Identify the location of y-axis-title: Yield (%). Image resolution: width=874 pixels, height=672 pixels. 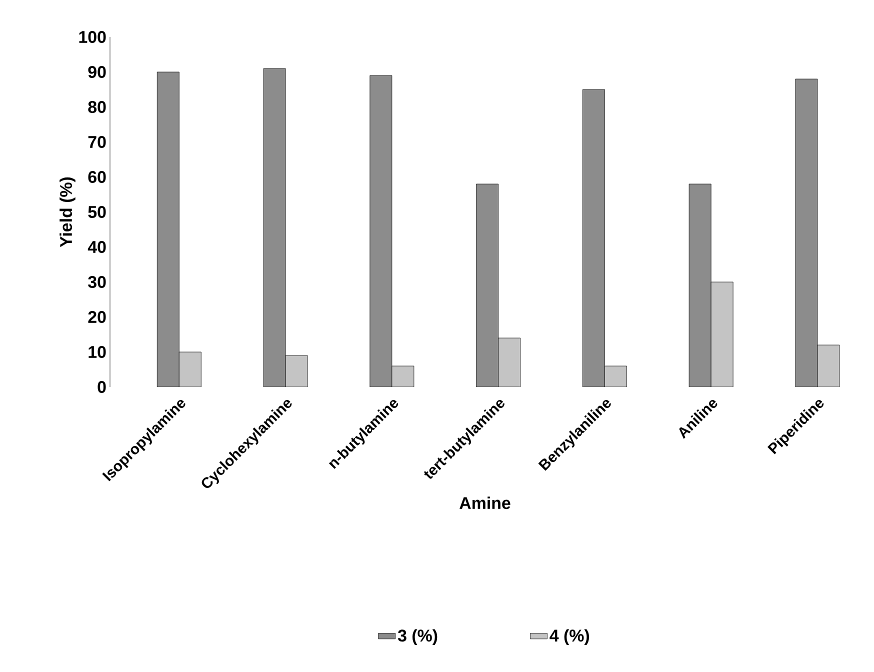
(68, 212).